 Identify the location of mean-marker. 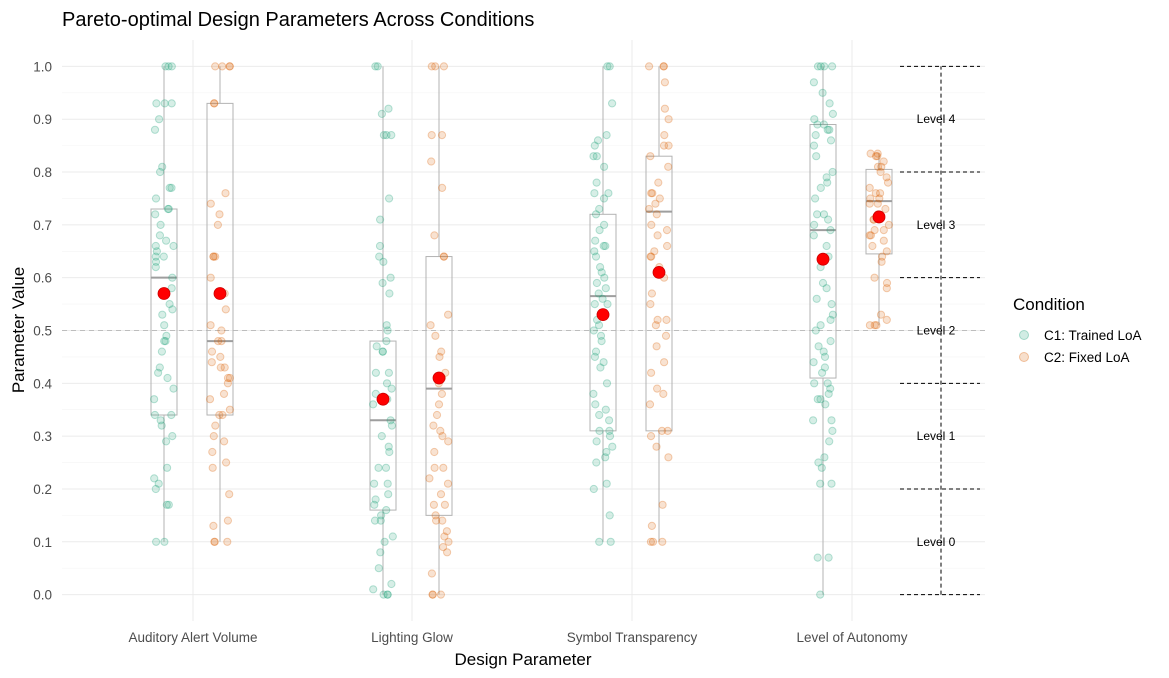
(383, 399).